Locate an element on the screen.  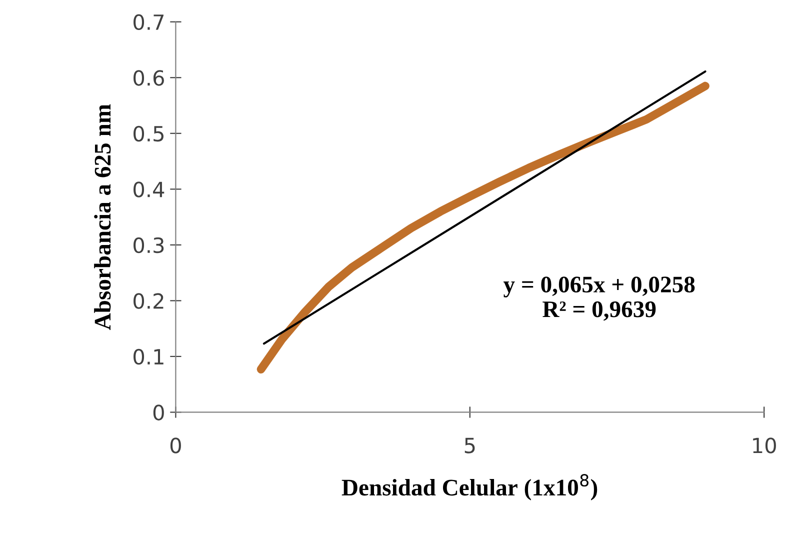
x-tick-label: 5 is located at coordinates (469, 446).